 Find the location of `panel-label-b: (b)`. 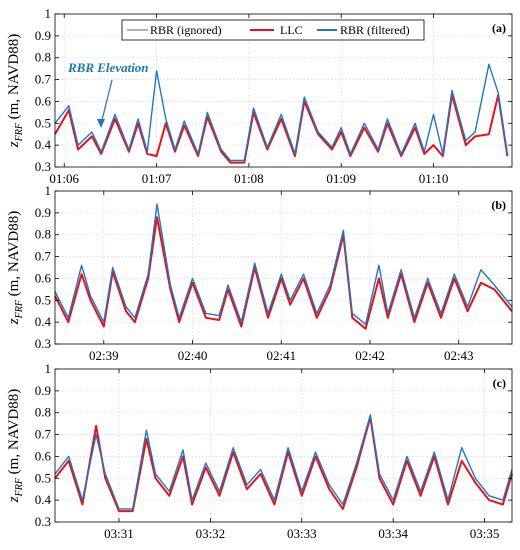

panel-label-b: (b) is located at coordinates (498, 205).